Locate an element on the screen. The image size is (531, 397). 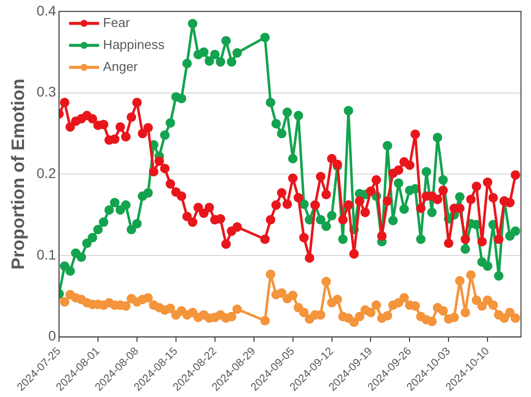
y-tick-label: 0.1 is located at coordinates (46, 254).